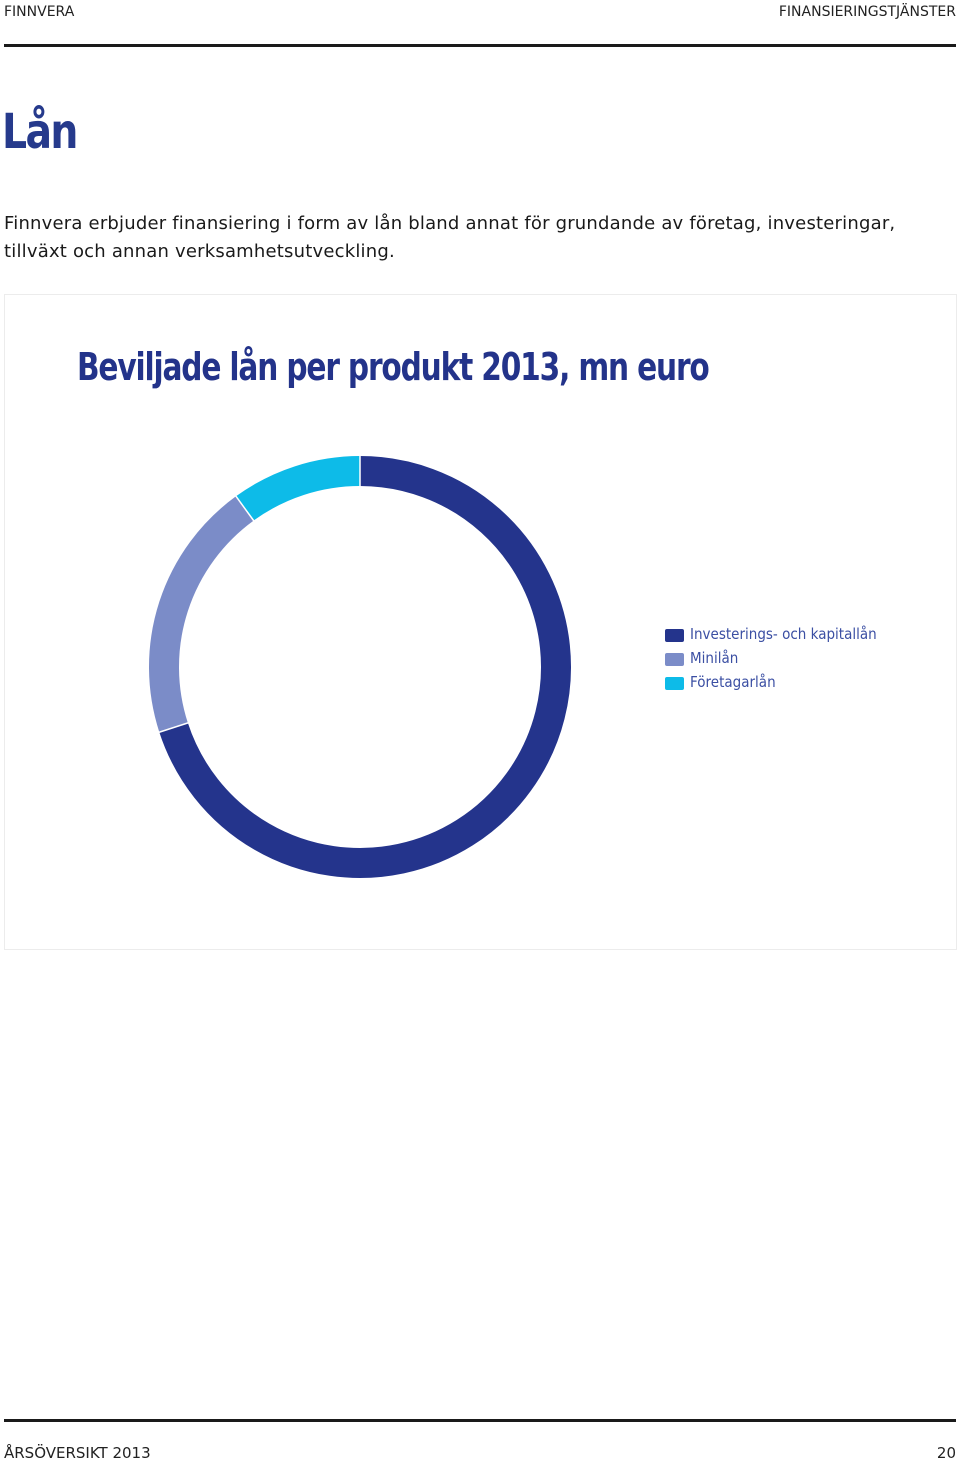 The width and height of the screenshot is (960, 1462). What do you see at coordinates (783, 634) in the screenshot?
I see `legend-label: Investerings- och kapitallån` at bounding box center [783, 634].